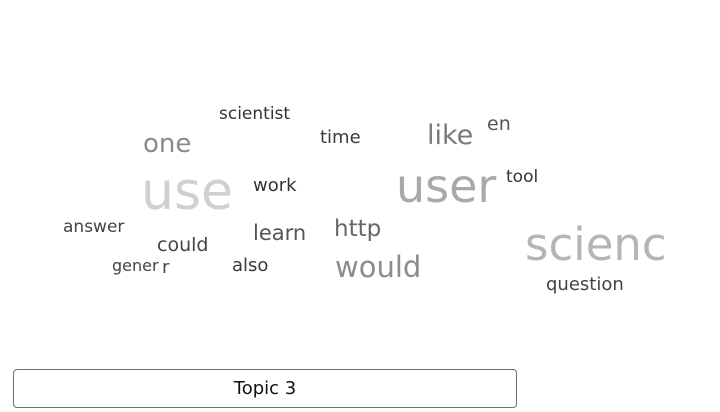  Describe the element at coordinates (280, 233) in the screenshot. I see `word-learn: learn` at that location.